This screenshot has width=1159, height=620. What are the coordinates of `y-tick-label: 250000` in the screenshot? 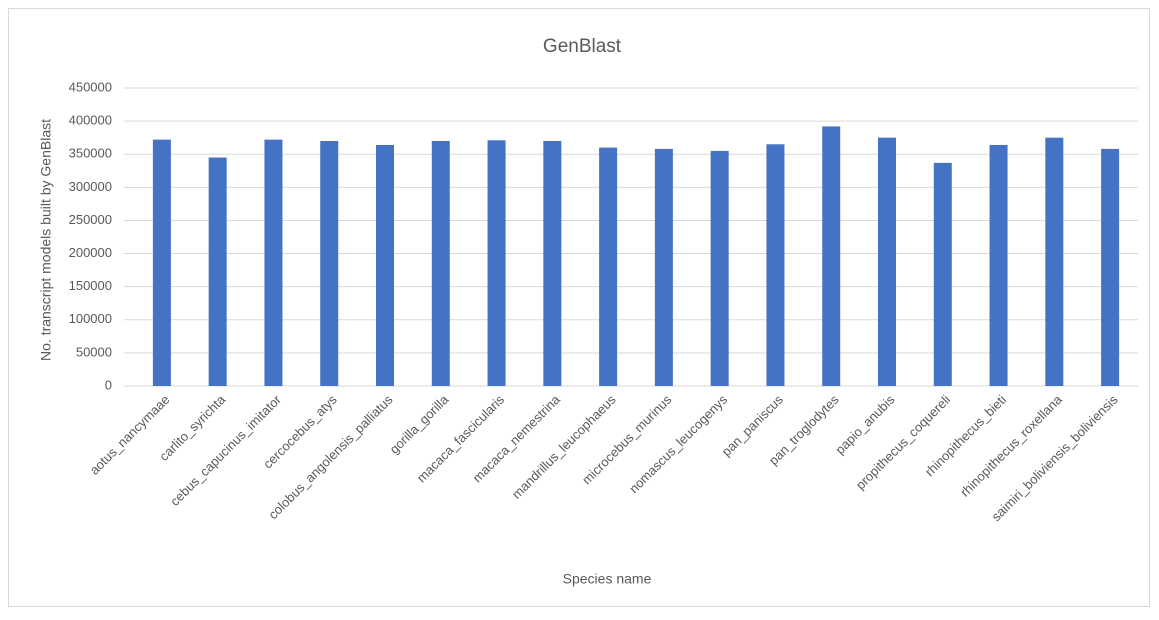 It's located at (90, 219).